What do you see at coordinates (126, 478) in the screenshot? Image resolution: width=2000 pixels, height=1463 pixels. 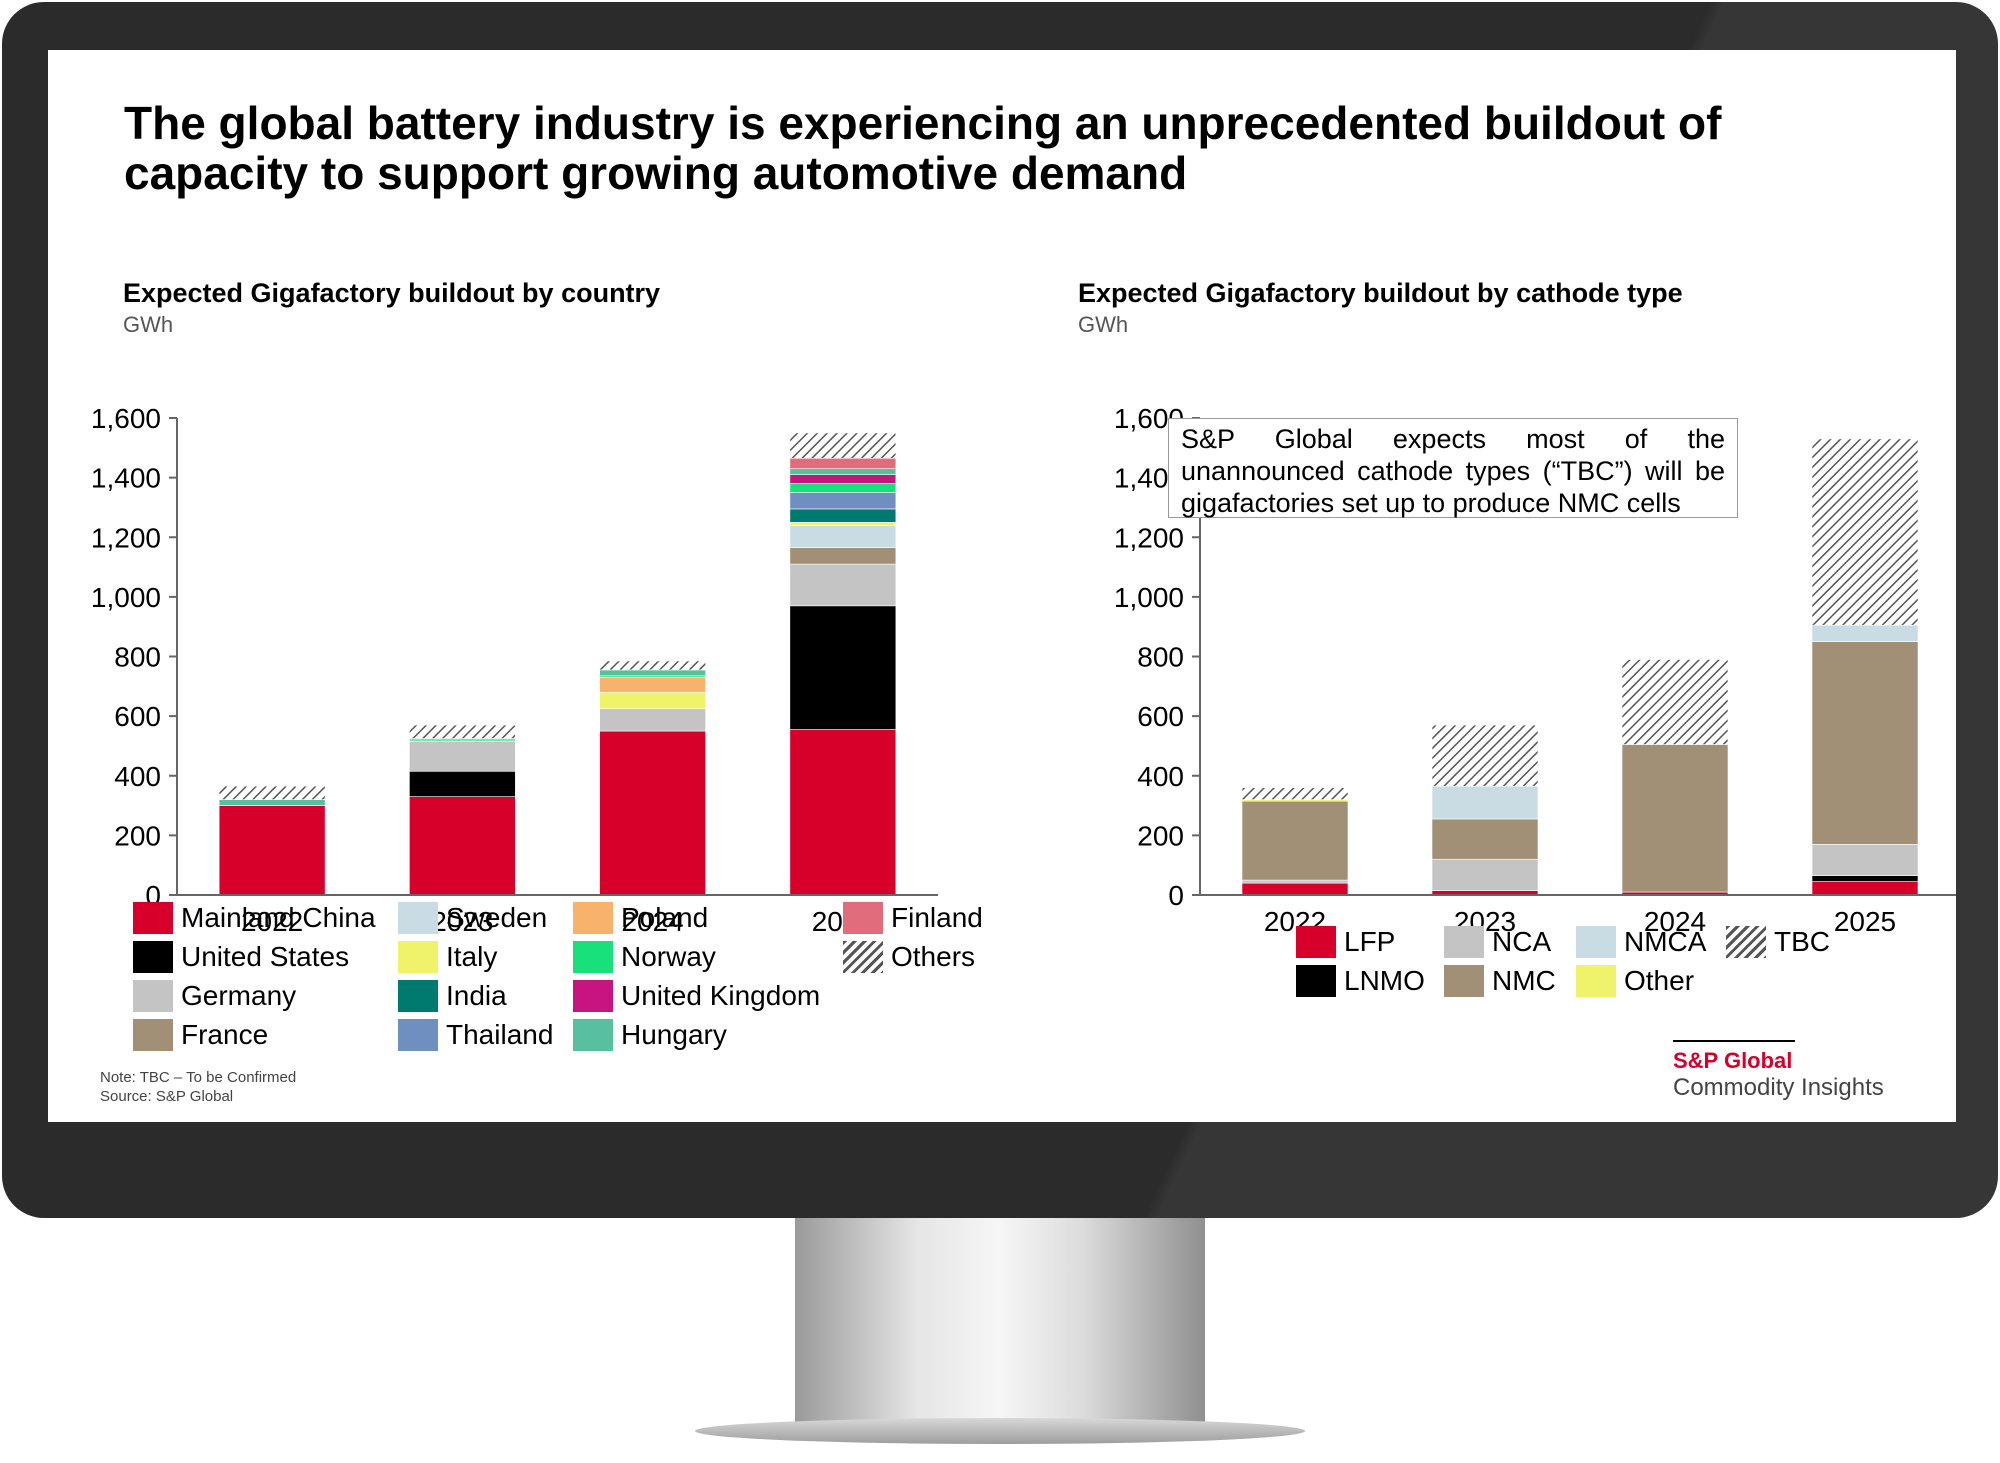 I see `y-tick-label: 1,400` at bounding box center [126, 478].